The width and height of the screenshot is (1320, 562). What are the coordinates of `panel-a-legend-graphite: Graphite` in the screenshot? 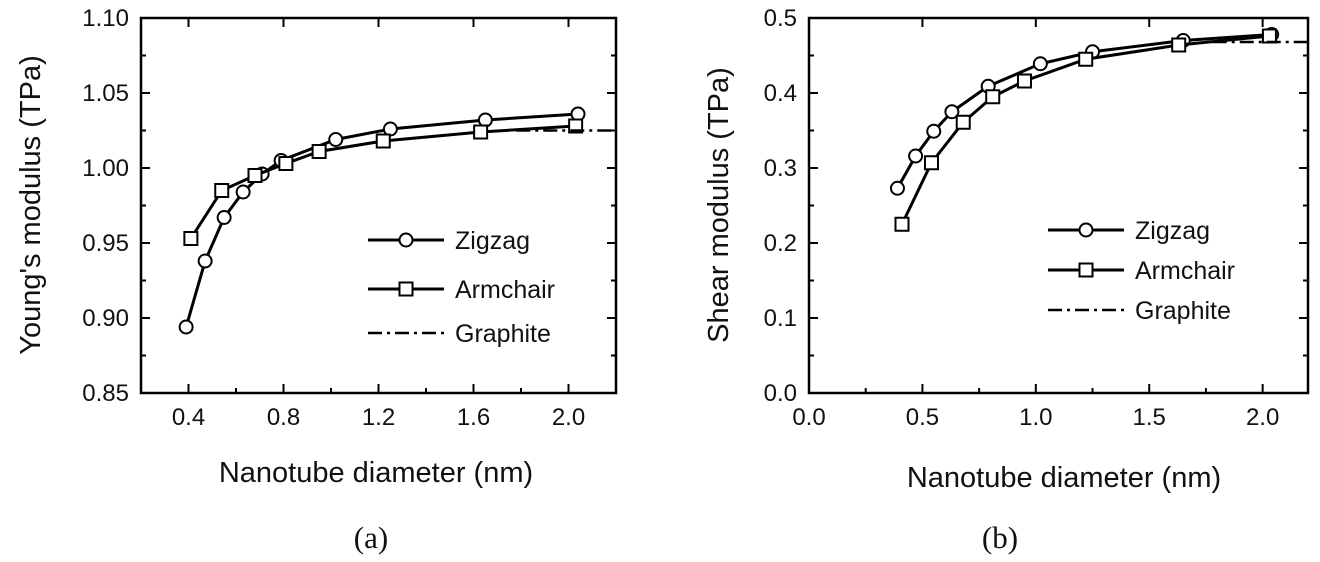 It's located at (459, 334).